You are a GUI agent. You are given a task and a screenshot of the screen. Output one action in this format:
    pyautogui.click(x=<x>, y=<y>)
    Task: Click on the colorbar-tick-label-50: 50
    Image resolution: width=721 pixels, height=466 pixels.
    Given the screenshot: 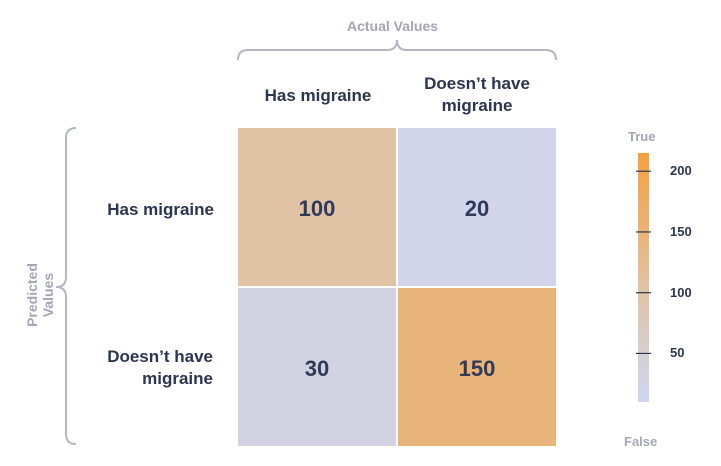 What is the action you would take?
    pyautogui.click(x=677, y=353)
    